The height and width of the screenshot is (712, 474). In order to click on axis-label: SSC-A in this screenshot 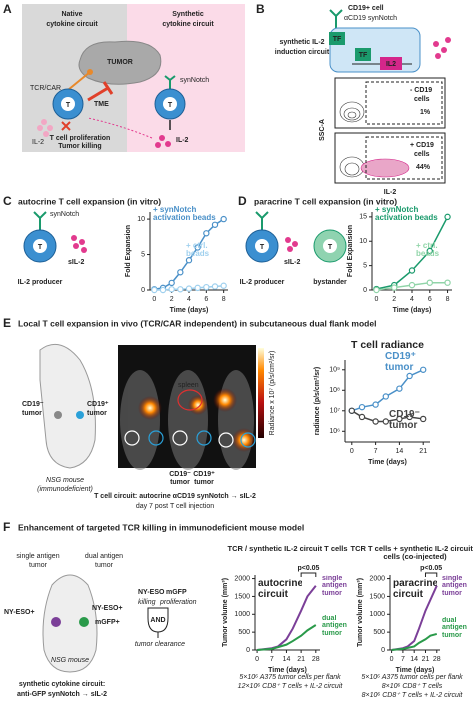, I will do `click(322, 130)`.